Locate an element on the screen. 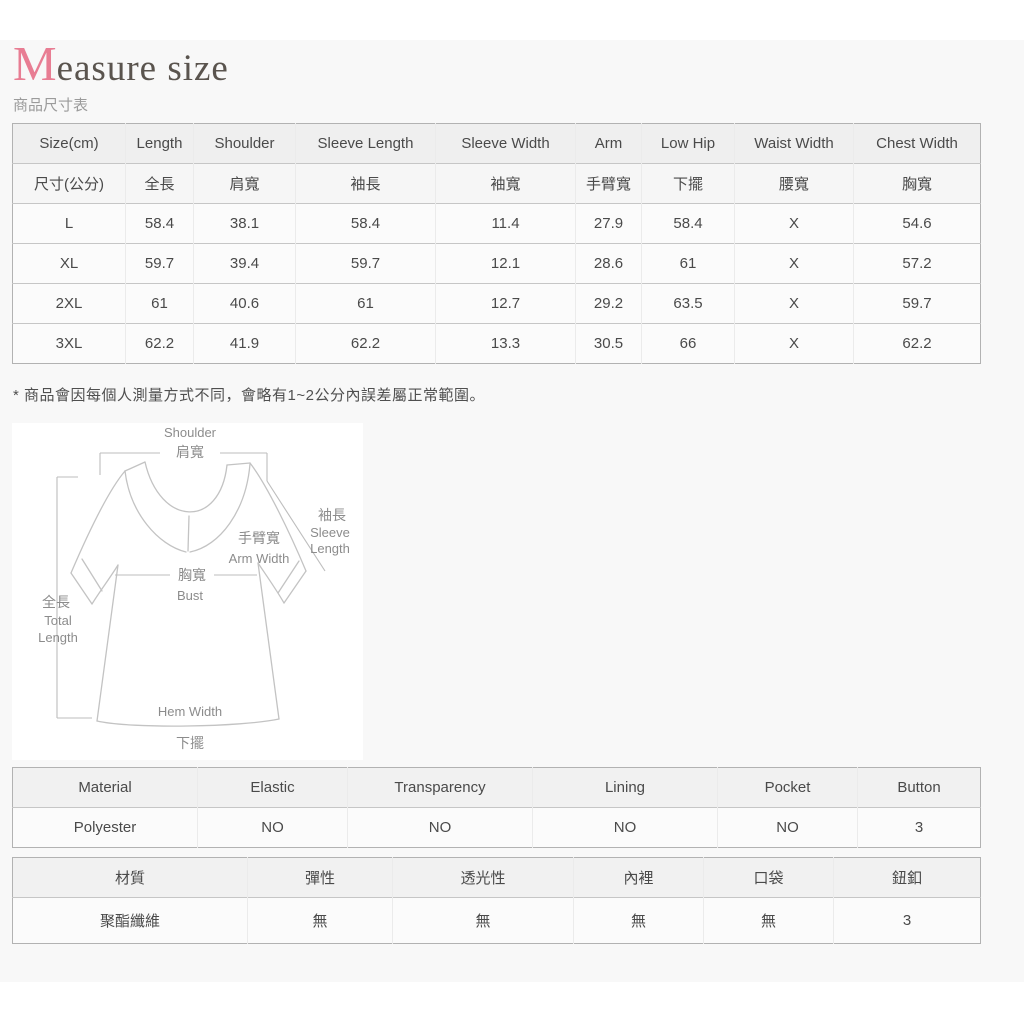 The image size is (1024, 1024). col-header-size: Size(cm) is located at coordinates (69, 143).